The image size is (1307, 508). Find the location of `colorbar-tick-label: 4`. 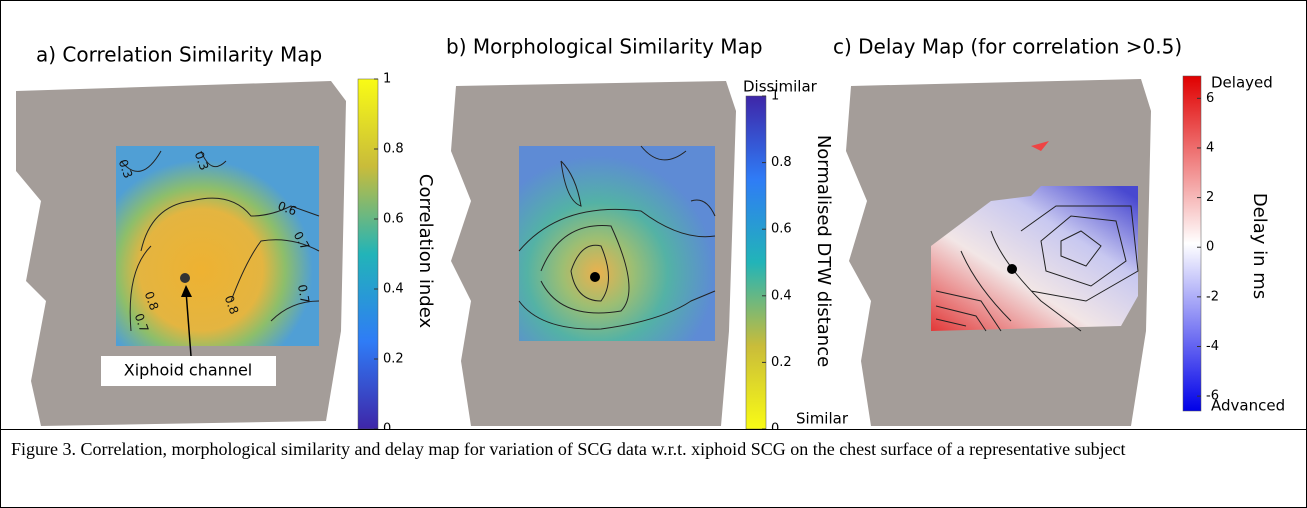

colorbar-tick-label: 4 is located at coordinates (1210, 147).